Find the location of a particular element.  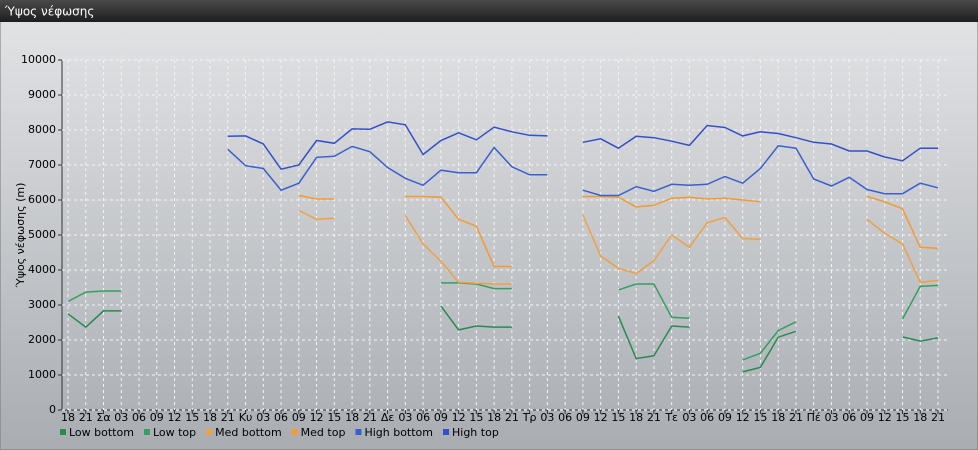

y-tick-label: 3000 is located at coordinates (42, 304).